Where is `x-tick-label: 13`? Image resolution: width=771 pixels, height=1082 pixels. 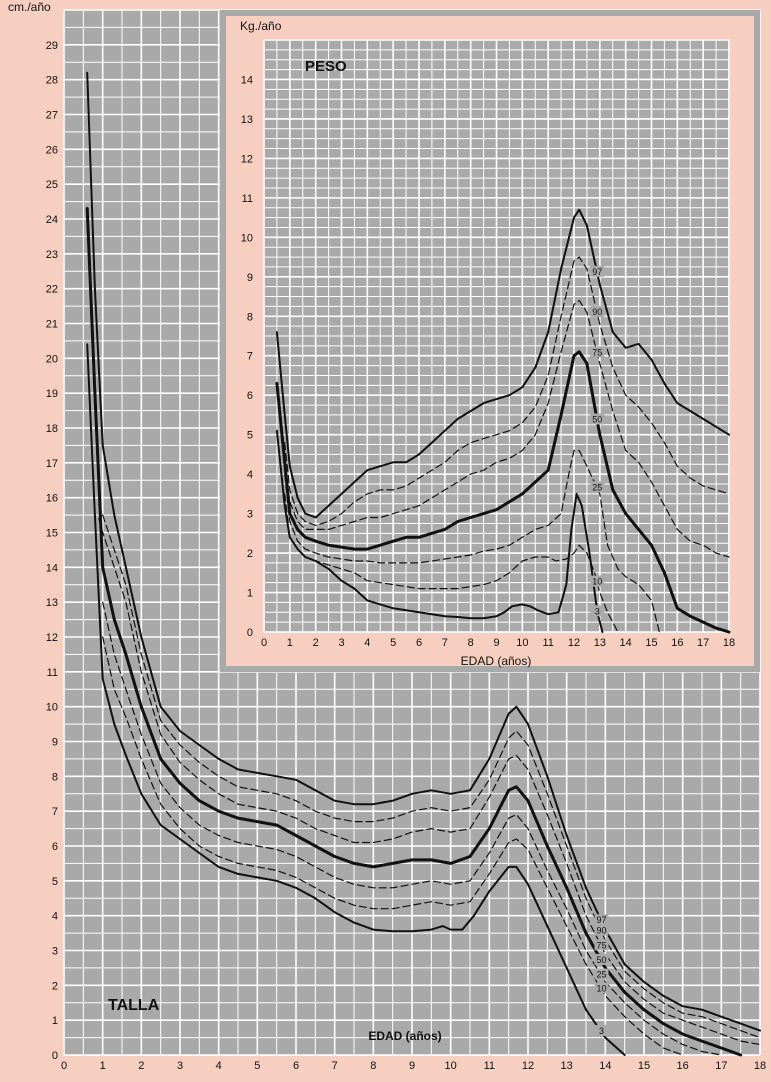
x-tick-label: 13 is located at coordinates (567, 1066).